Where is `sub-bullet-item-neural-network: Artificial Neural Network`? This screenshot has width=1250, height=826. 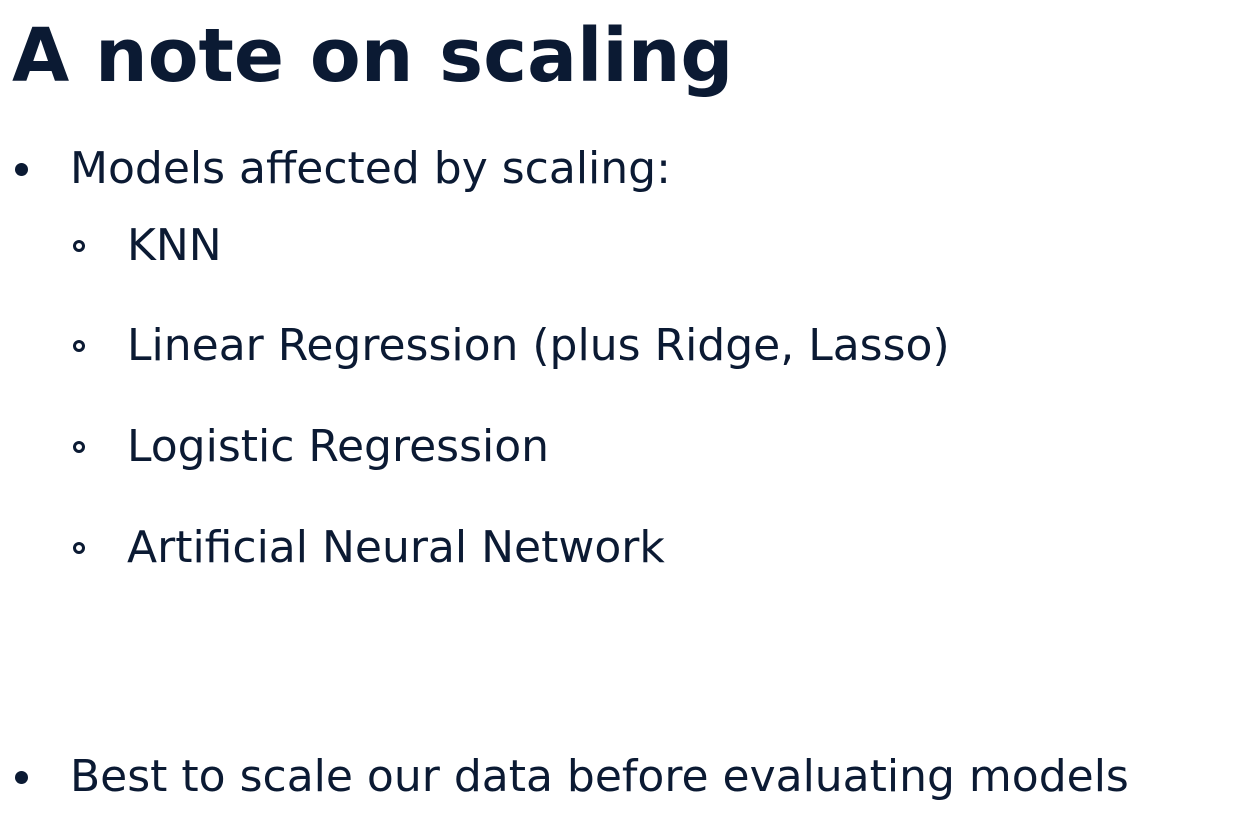
sub-bullet-item-neural-network: Artificial Neural Network is located at coordinates (625, 548).